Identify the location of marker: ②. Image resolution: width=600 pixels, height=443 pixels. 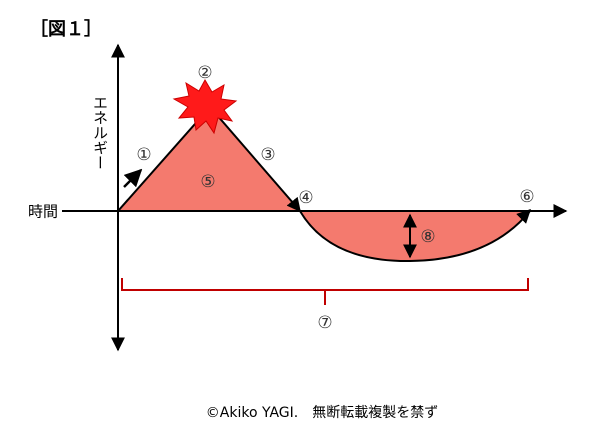
(204, 73).